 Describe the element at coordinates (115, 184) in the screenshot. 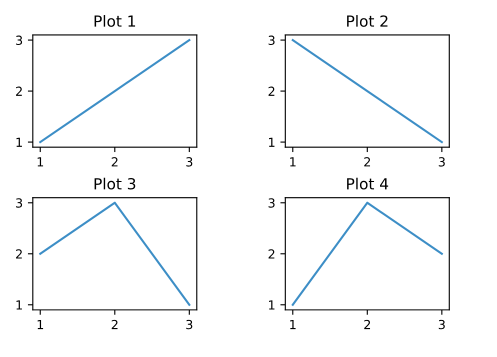

I see `chart-title: Plot 3` at that location.